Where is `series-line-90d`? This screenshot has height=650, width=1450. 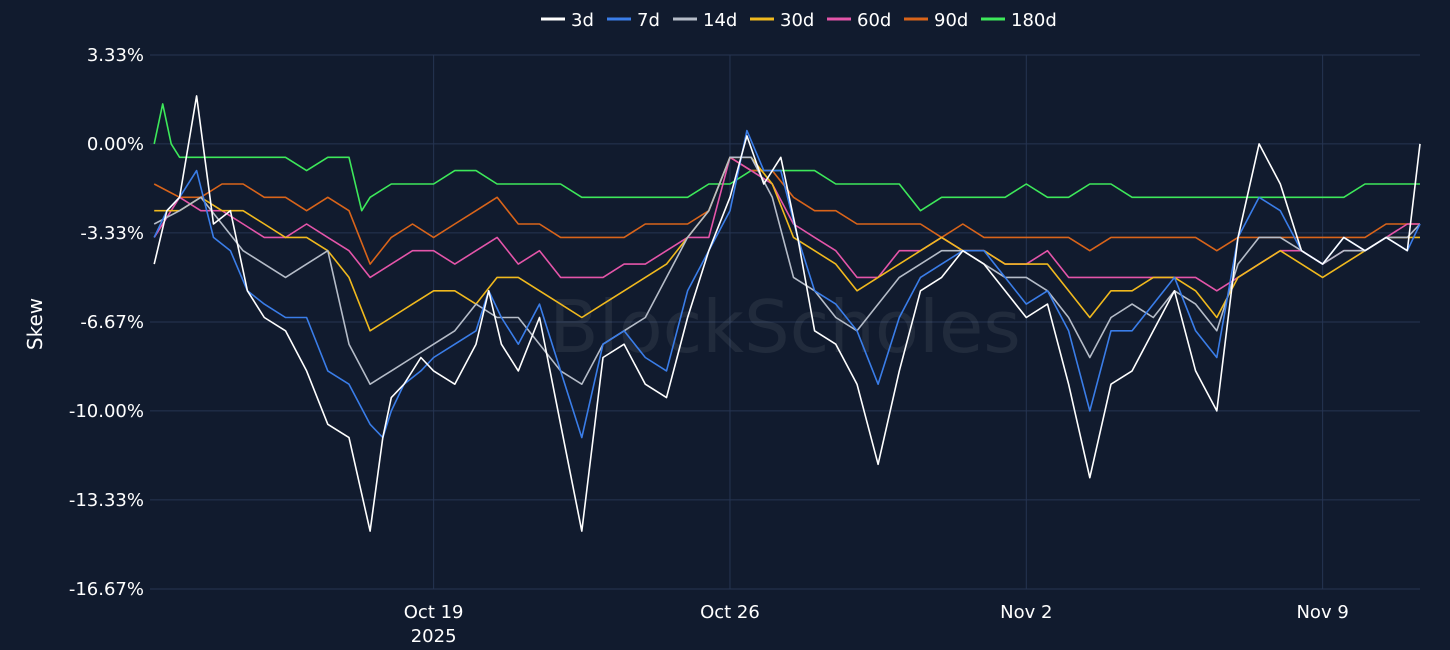
series-line-90d is located at coordinates (786, 210).